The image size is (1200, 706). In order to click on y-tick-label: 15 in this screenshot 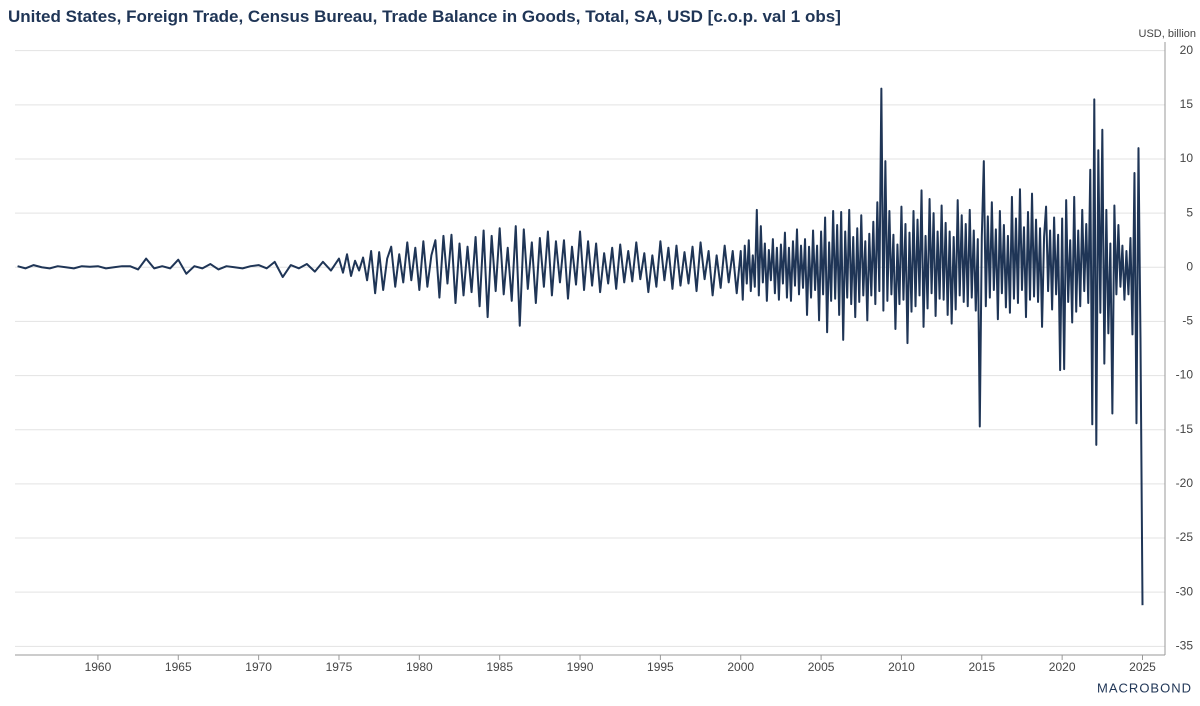, I will do `click(1187, 104)`.